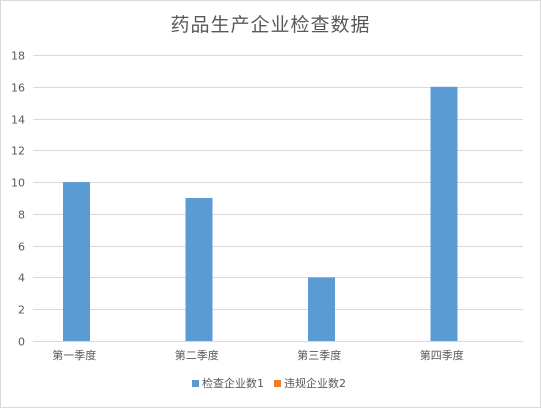  I want to click on y-tick-label: 8, so click(21, 215).